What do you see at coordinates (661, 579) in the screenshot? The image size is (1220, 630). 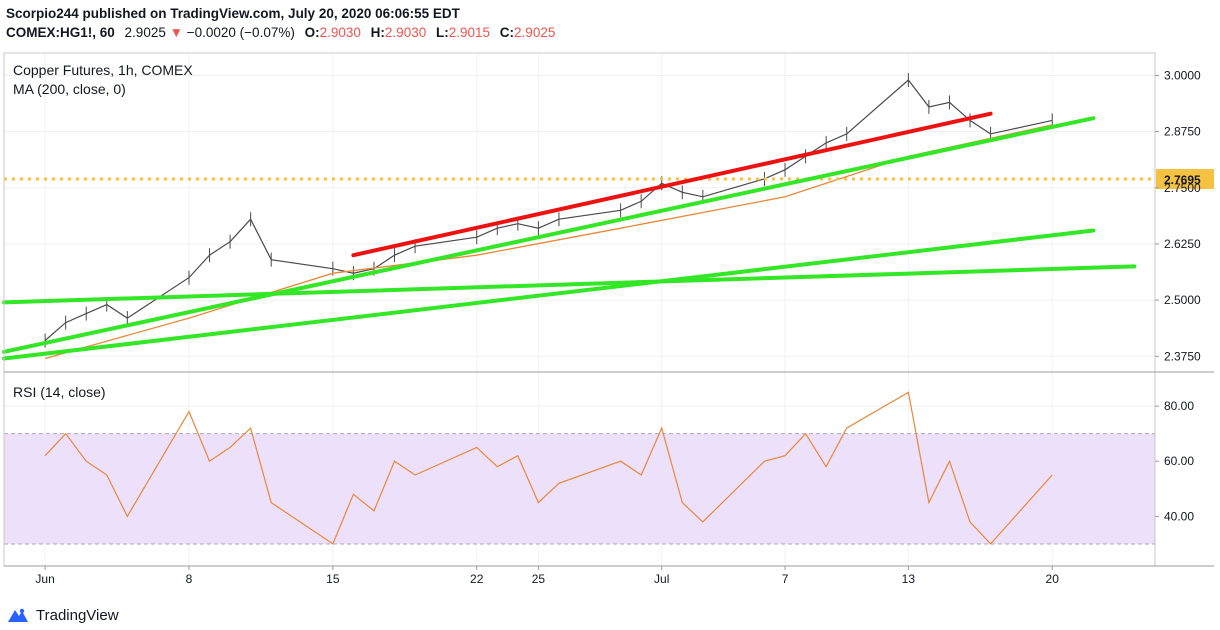 I see `time-tick-label: Jul` at bounding box center [661, 579].